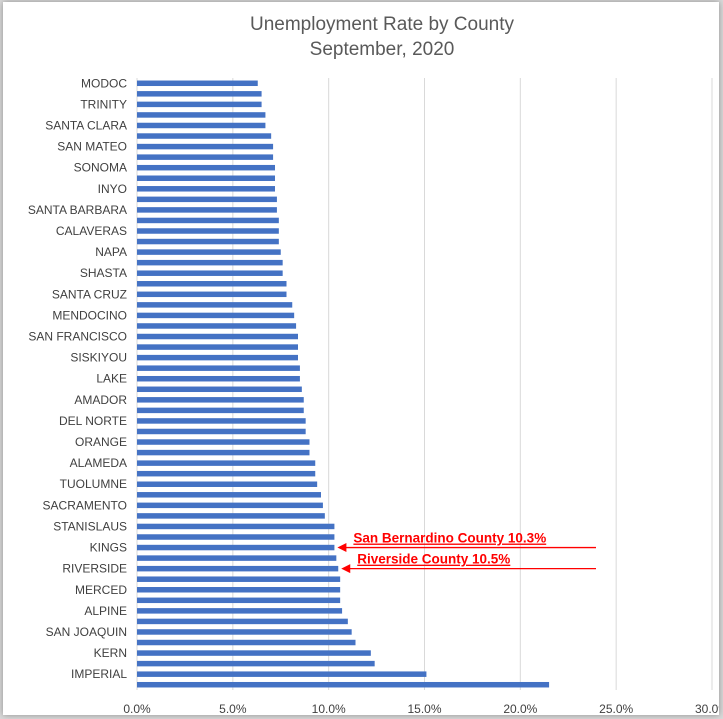 This screenshot has width=723, height=719. What do you see at coordinates (90, 526) in the screenshot?
I see `category-label-42: STANISLAUS` at bounding box center [90, 526].